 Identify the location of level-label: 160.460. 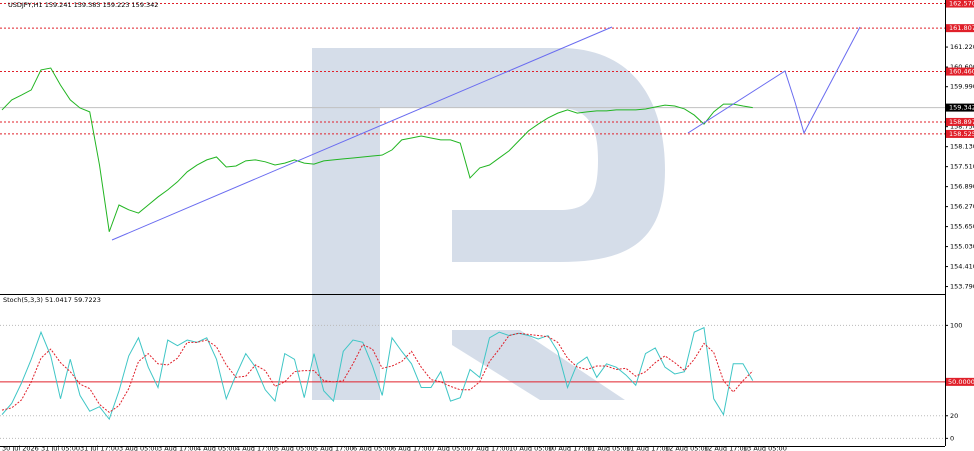
(961, 72).